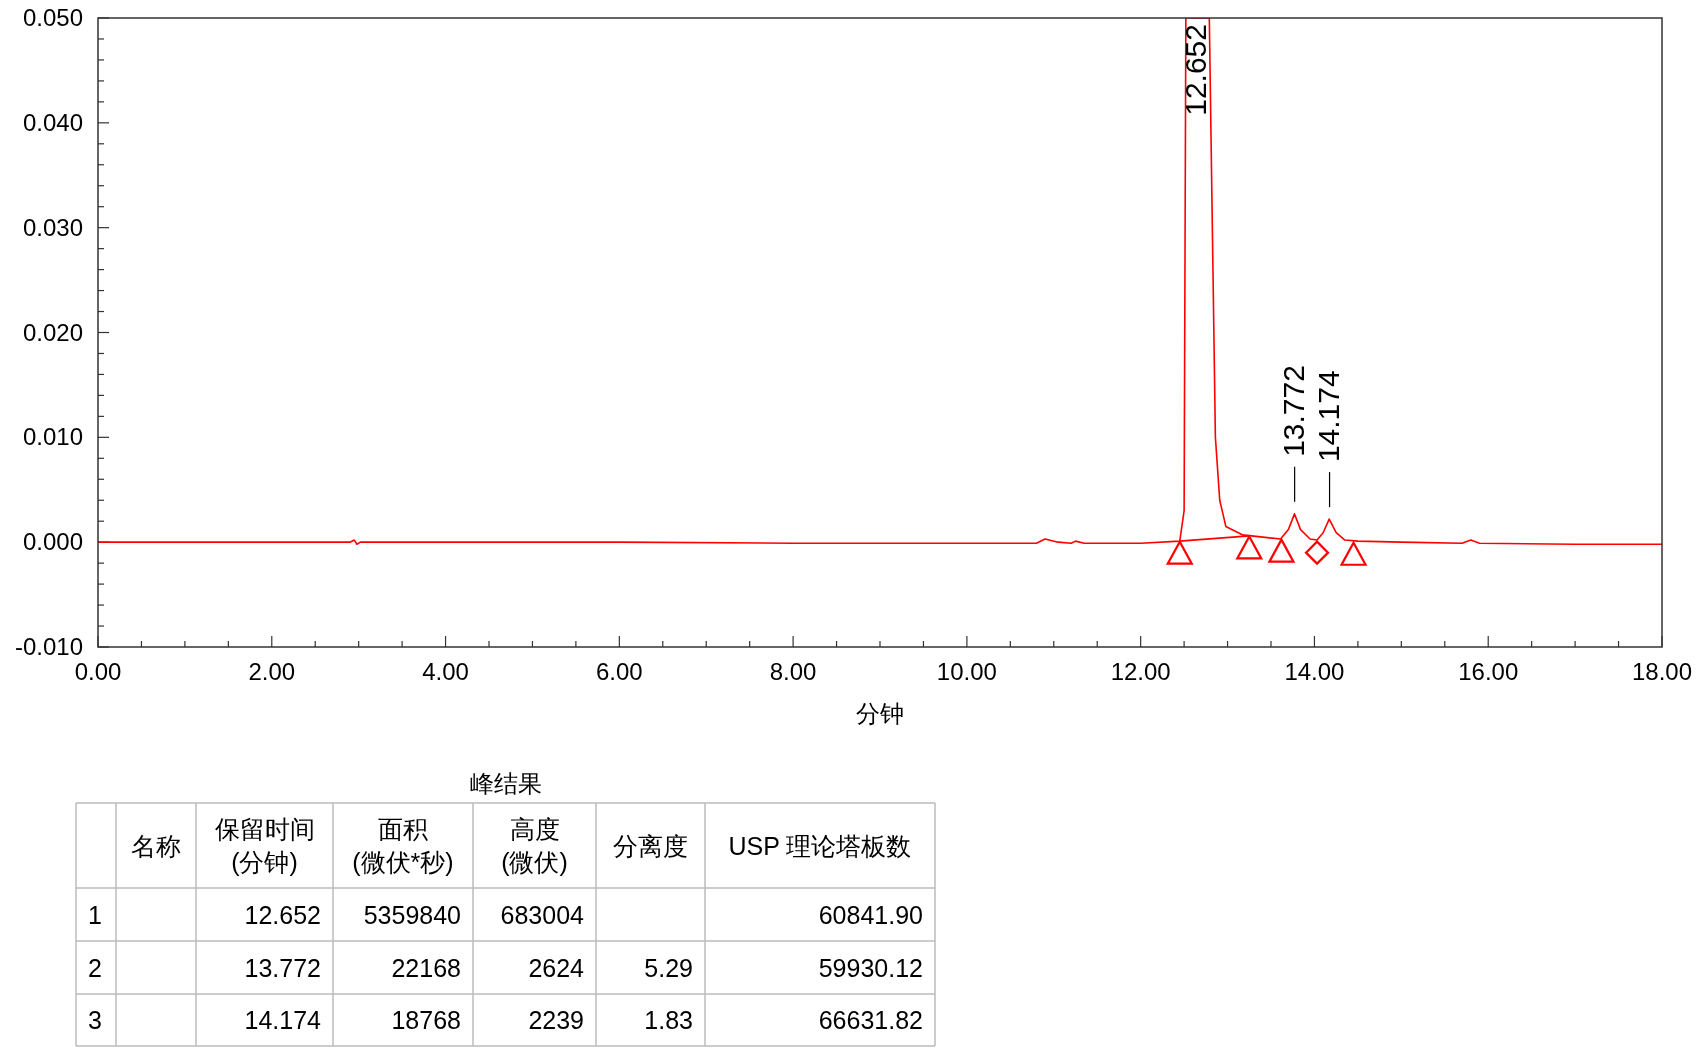 The image size is (1701, 1053). I want to click on x-tick-label: 8.00, so click(793, 671).